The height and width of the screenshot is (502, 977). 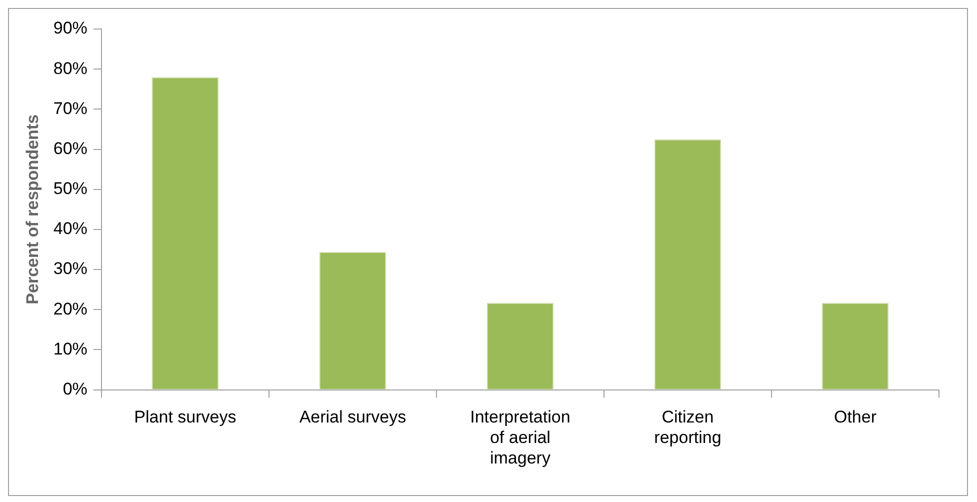 I want to click on x-tick-label: Citizen reporting, so click(x=688, y=428).